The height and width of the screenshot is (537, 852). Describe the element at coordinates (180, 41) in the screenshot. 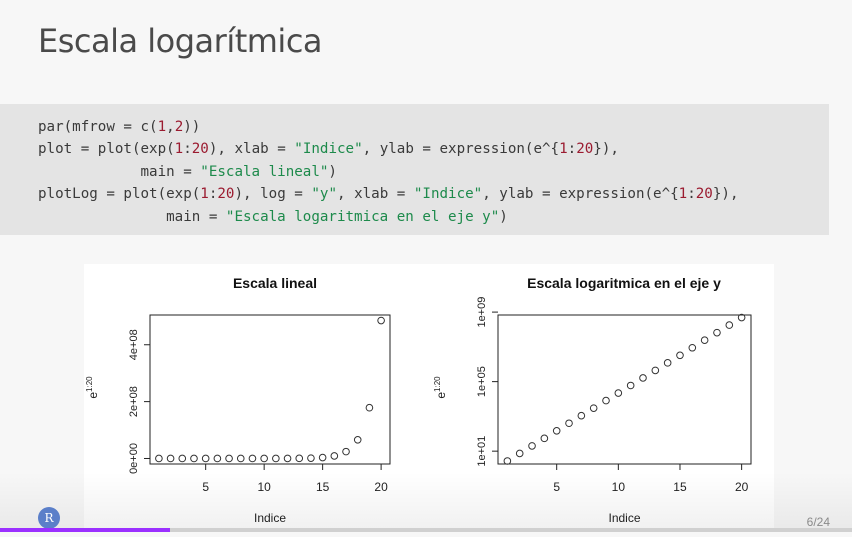

I see `slide-title: Escala logarítmica` at that location.